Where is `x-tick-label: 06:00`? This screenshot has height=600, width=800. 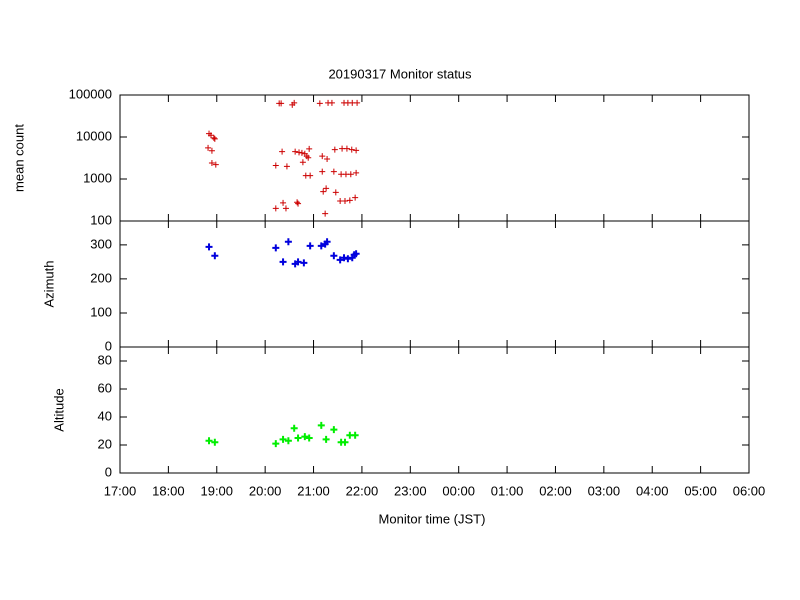
x-tick-label: 06:00 is located at coordinates (749, 490).